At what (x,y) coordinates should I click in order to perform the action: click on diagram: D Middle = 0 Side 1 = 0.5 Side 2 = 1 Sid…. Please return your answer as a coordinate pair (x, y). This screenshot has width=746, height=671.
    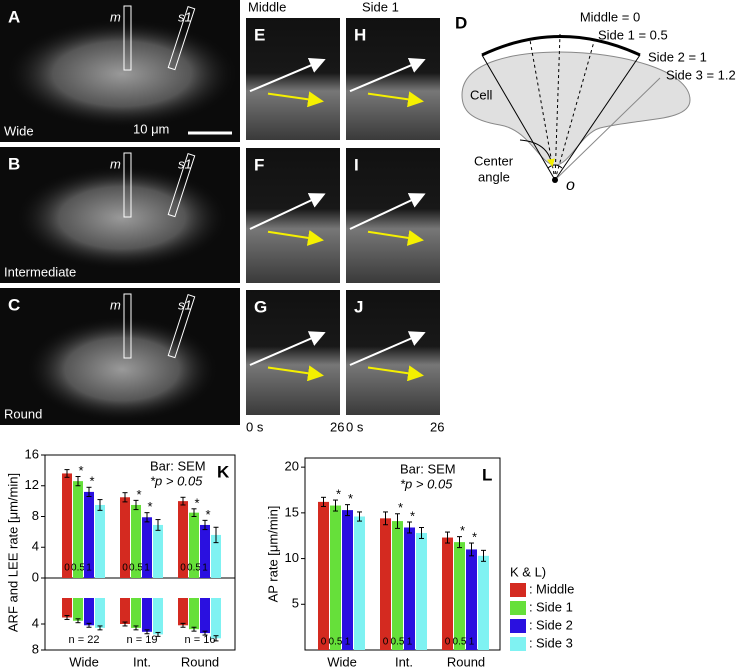
    Looking at the image, I should click on (595, 101).